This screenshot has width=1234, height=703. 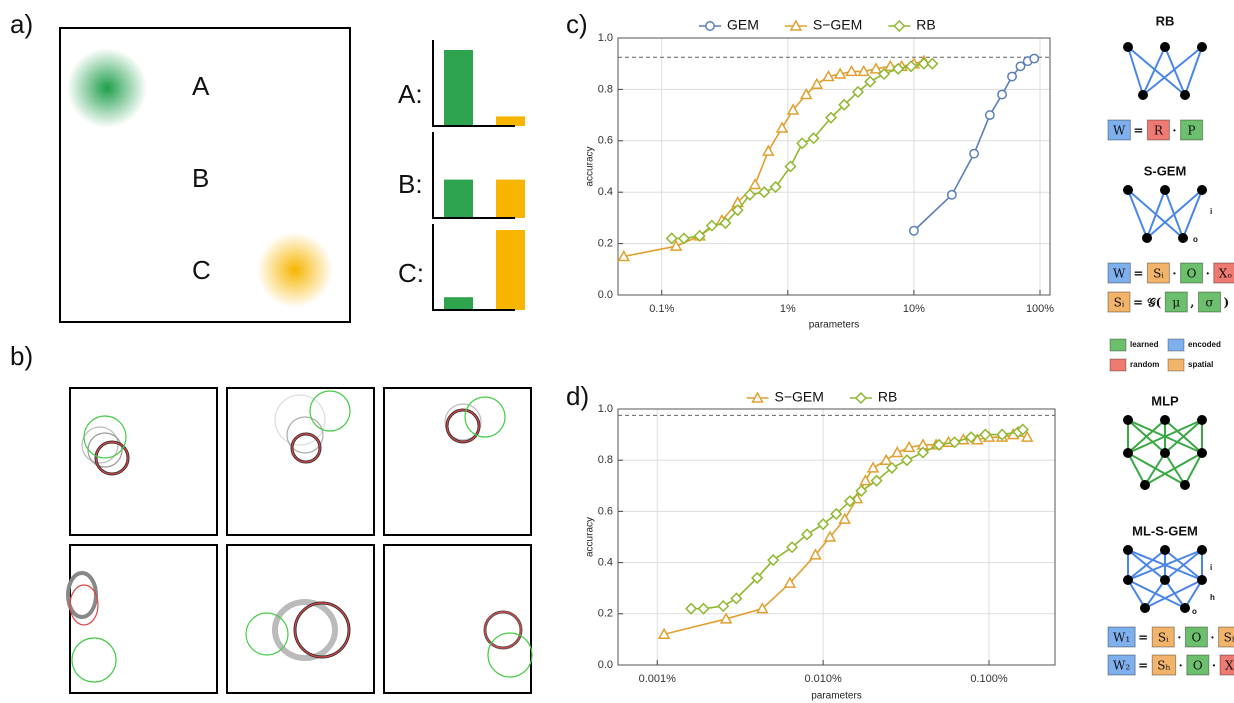 What do you see at coordinates (925, 25) in the screenshot?
I see `legend-label: RB` at bounding box center [925, 25].